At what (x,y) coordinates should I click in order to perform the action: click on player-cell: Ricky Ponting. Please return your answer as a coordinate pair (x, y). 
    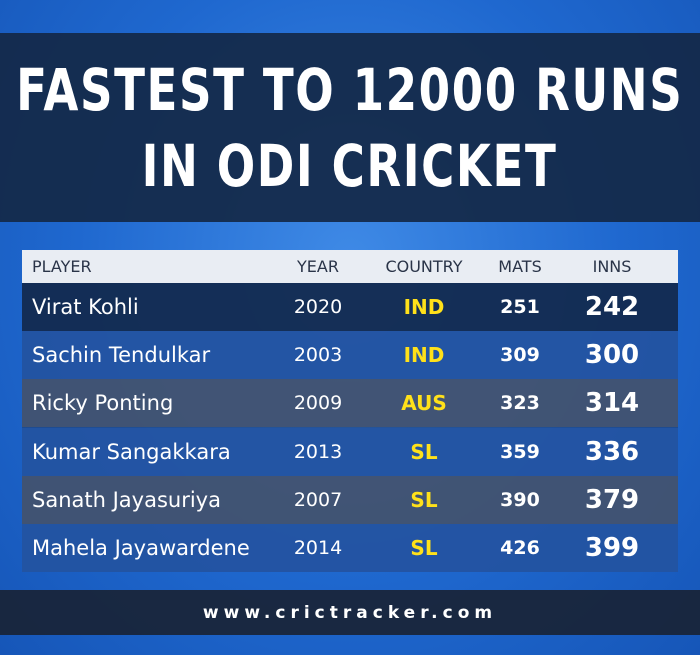
    Looking at the image, I should click on (103, 403).